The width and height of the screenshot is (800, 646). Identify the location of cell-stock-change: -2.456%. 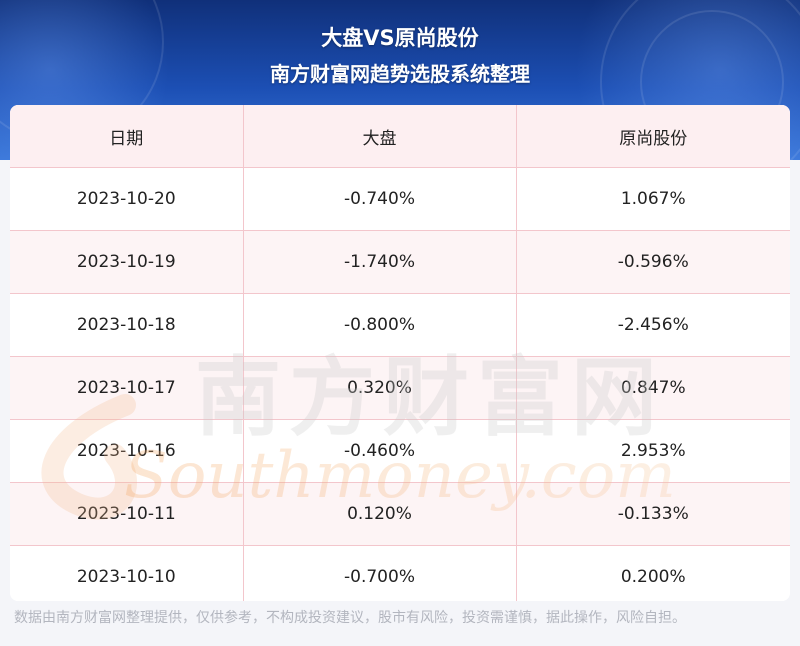
(653, 325).